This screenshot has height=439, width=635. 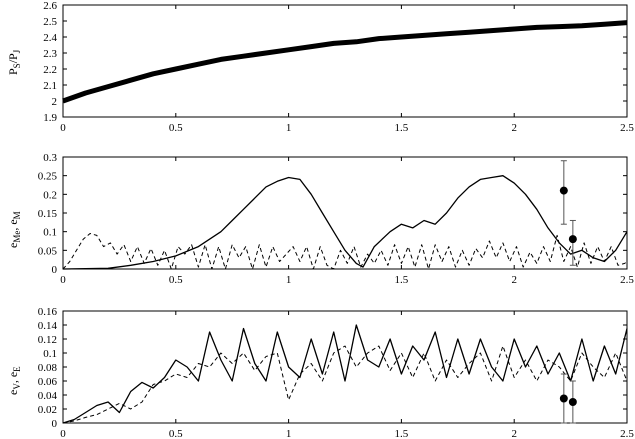 I want to click on y-tick-label: 1.9, so click(x=50, y=118).